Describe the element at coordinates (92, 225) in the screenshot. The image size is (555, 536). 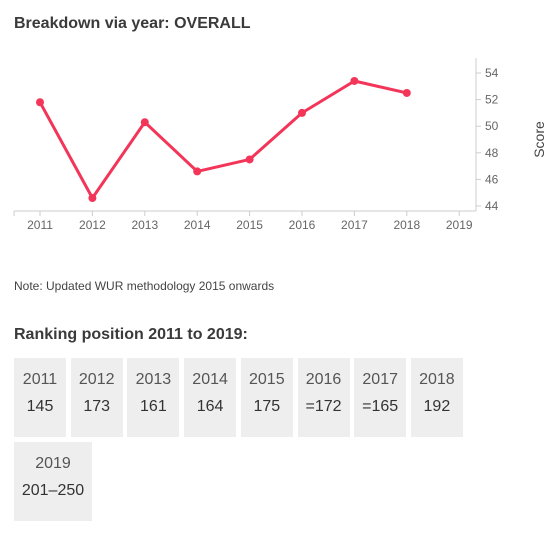
I see `x-tick-label: 2012` at that location.